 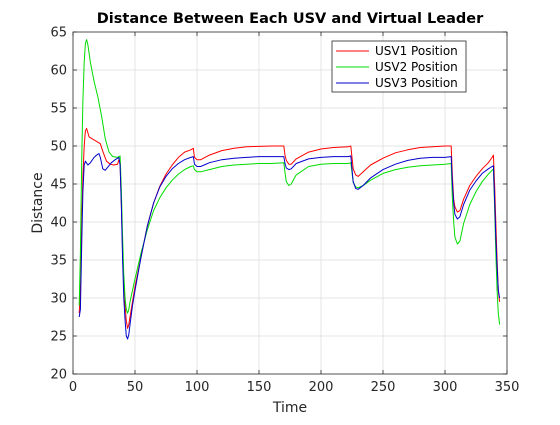 I want to click on legend: USV1 Position USV2 Position USV3 Position, so click(x=399, y=66).